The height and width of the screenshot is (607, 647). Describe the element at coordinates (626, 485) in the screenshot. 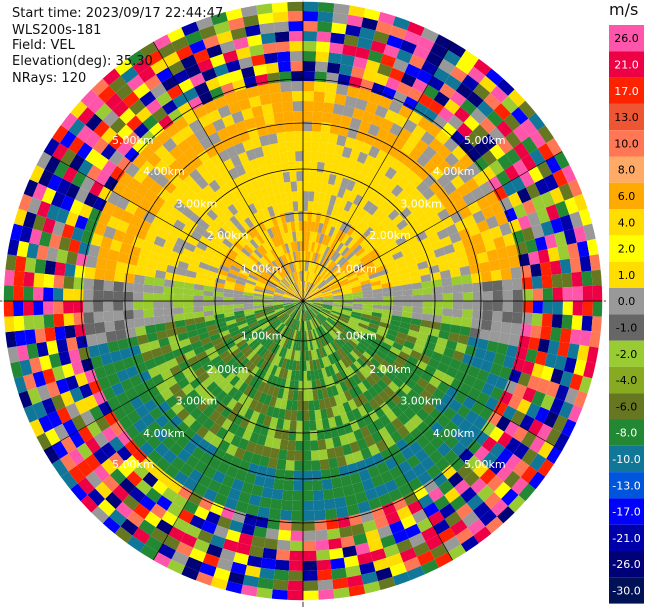

I see `colorbar-label: -13.0` at that location.